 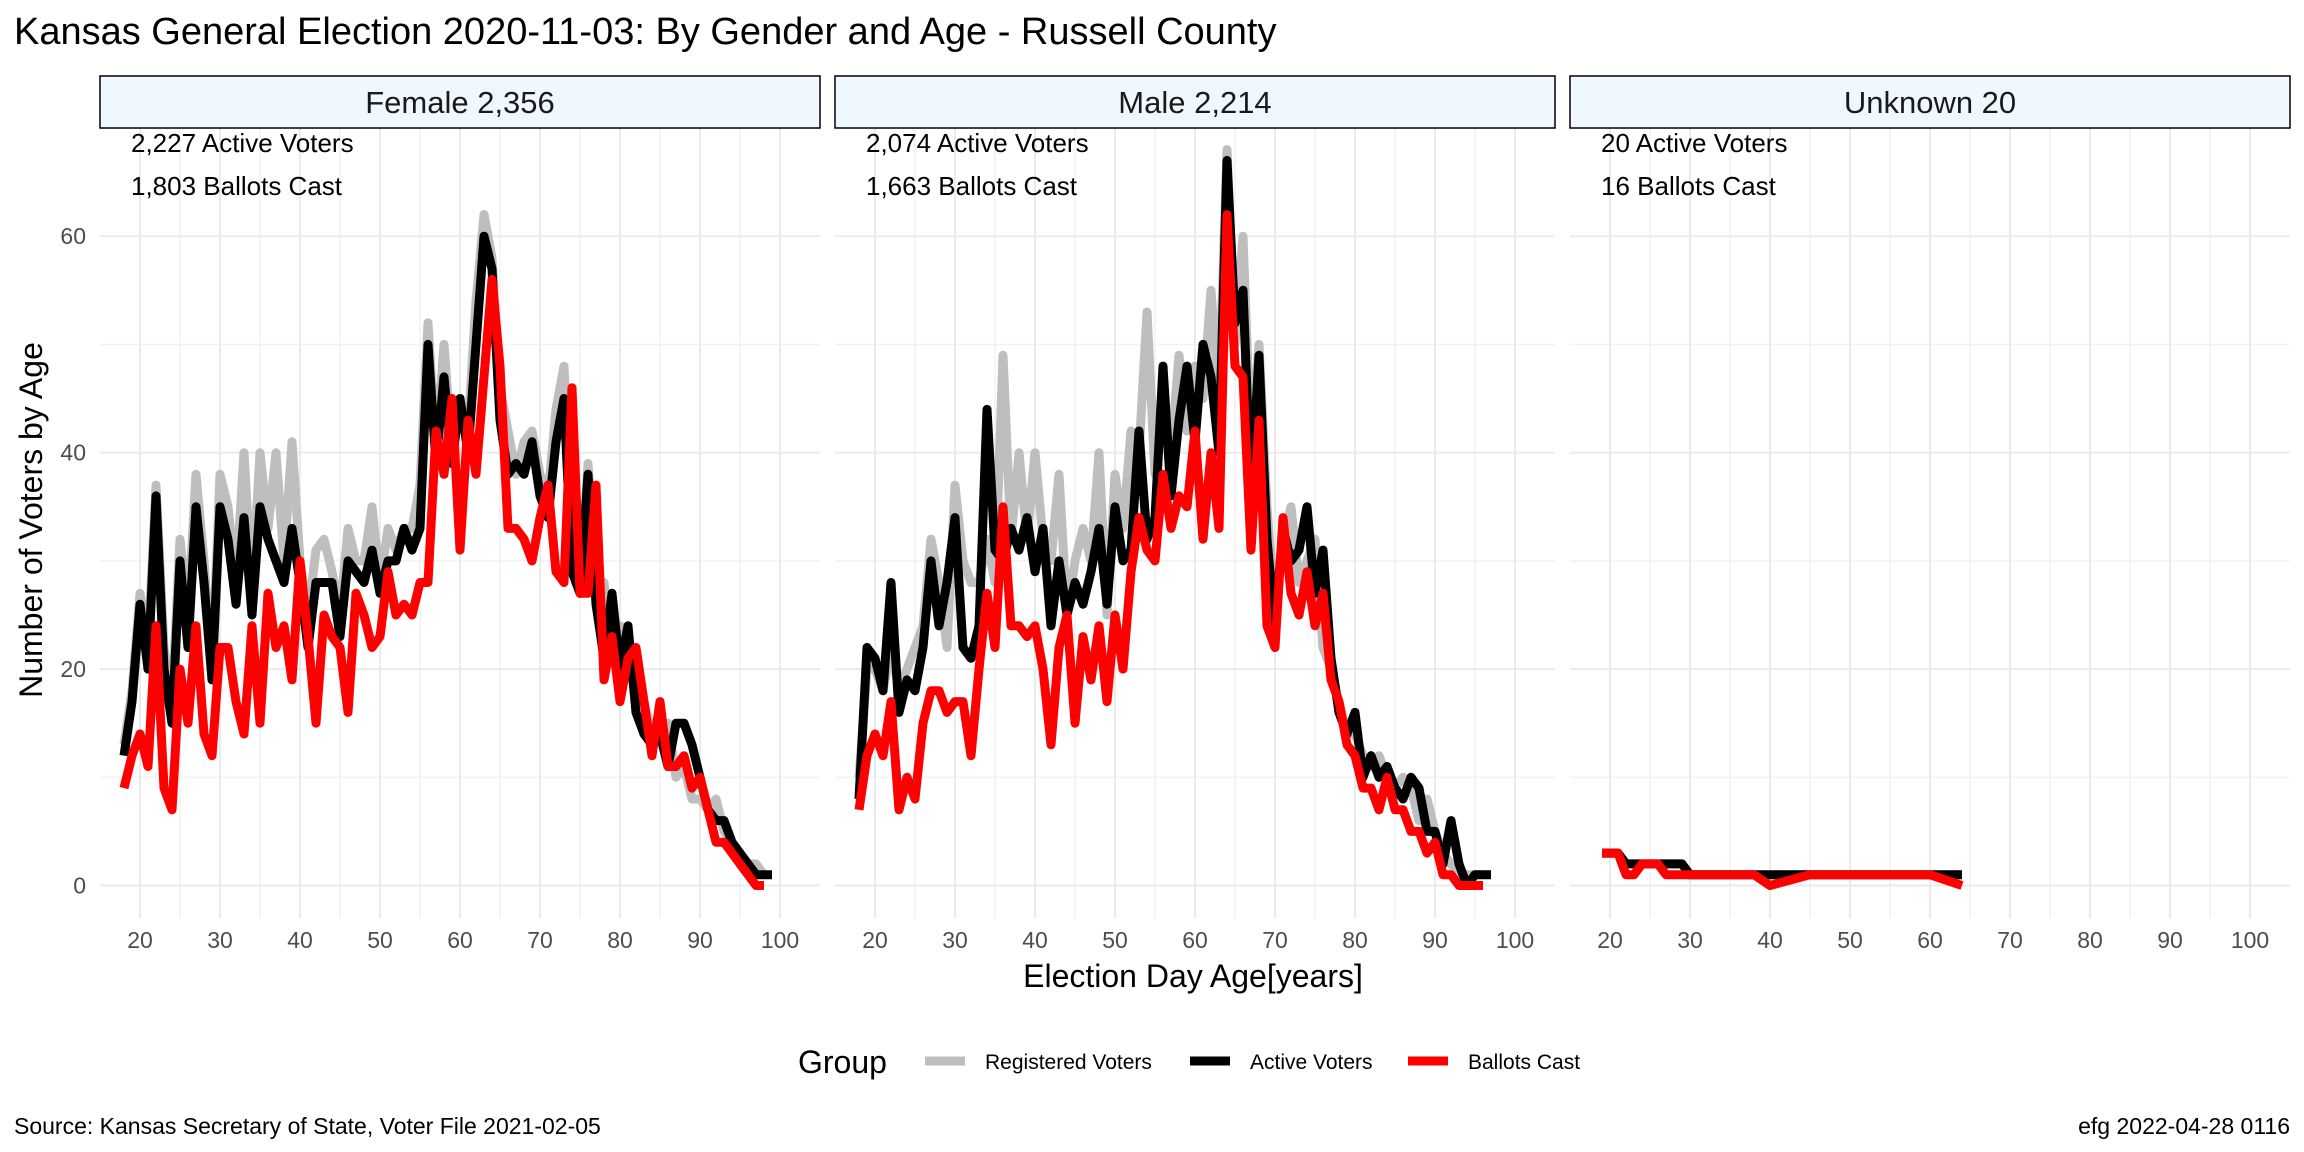 I want to click on panel-annotation: 1,803 Ballots Cast, so click(x=237, y=186).